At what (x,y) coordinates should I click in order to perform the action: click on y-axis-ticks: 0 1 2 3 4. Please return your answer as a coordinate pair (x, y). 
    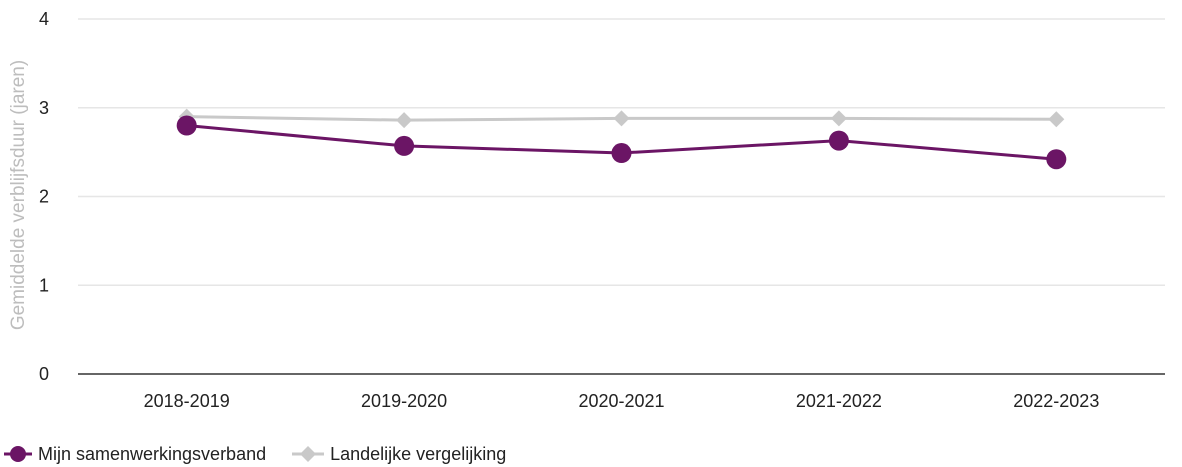
    Looking at the image, I should click on (44, 196).